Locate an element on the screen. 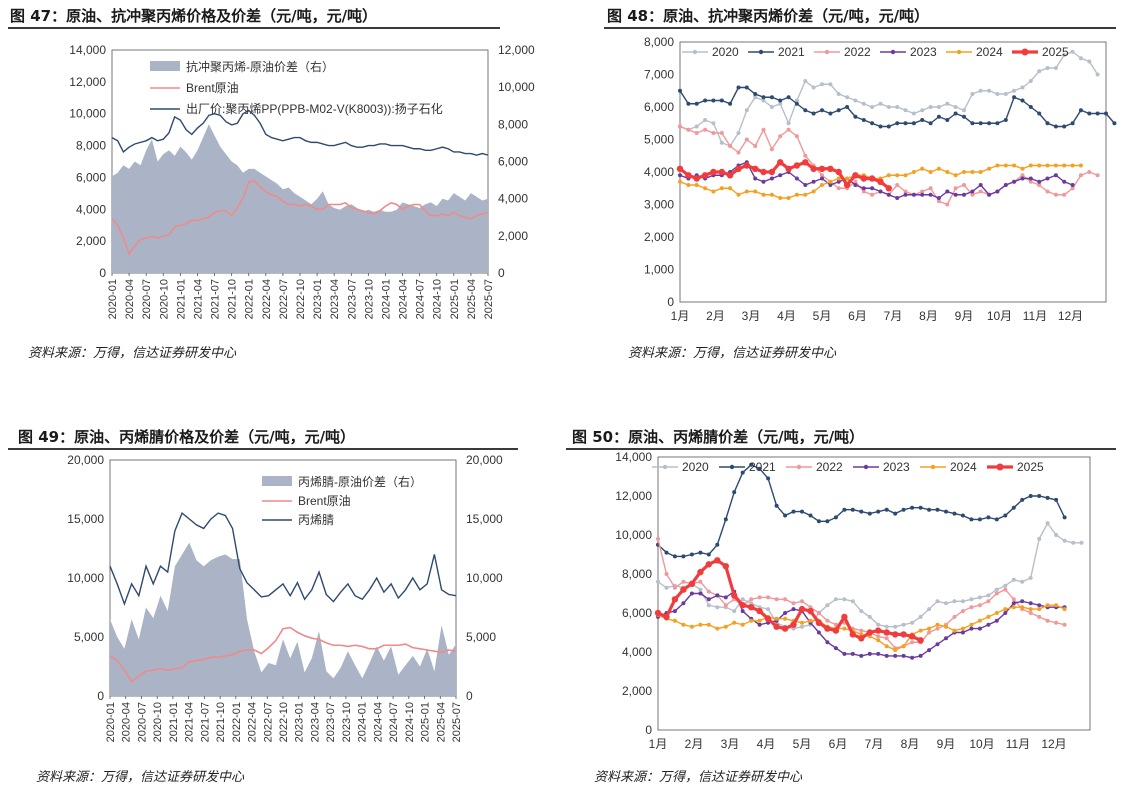 The height and width of the screenshot is (788, 1126). x-axis-tick-label: 2025-04 is located at coordinates (472, 299).